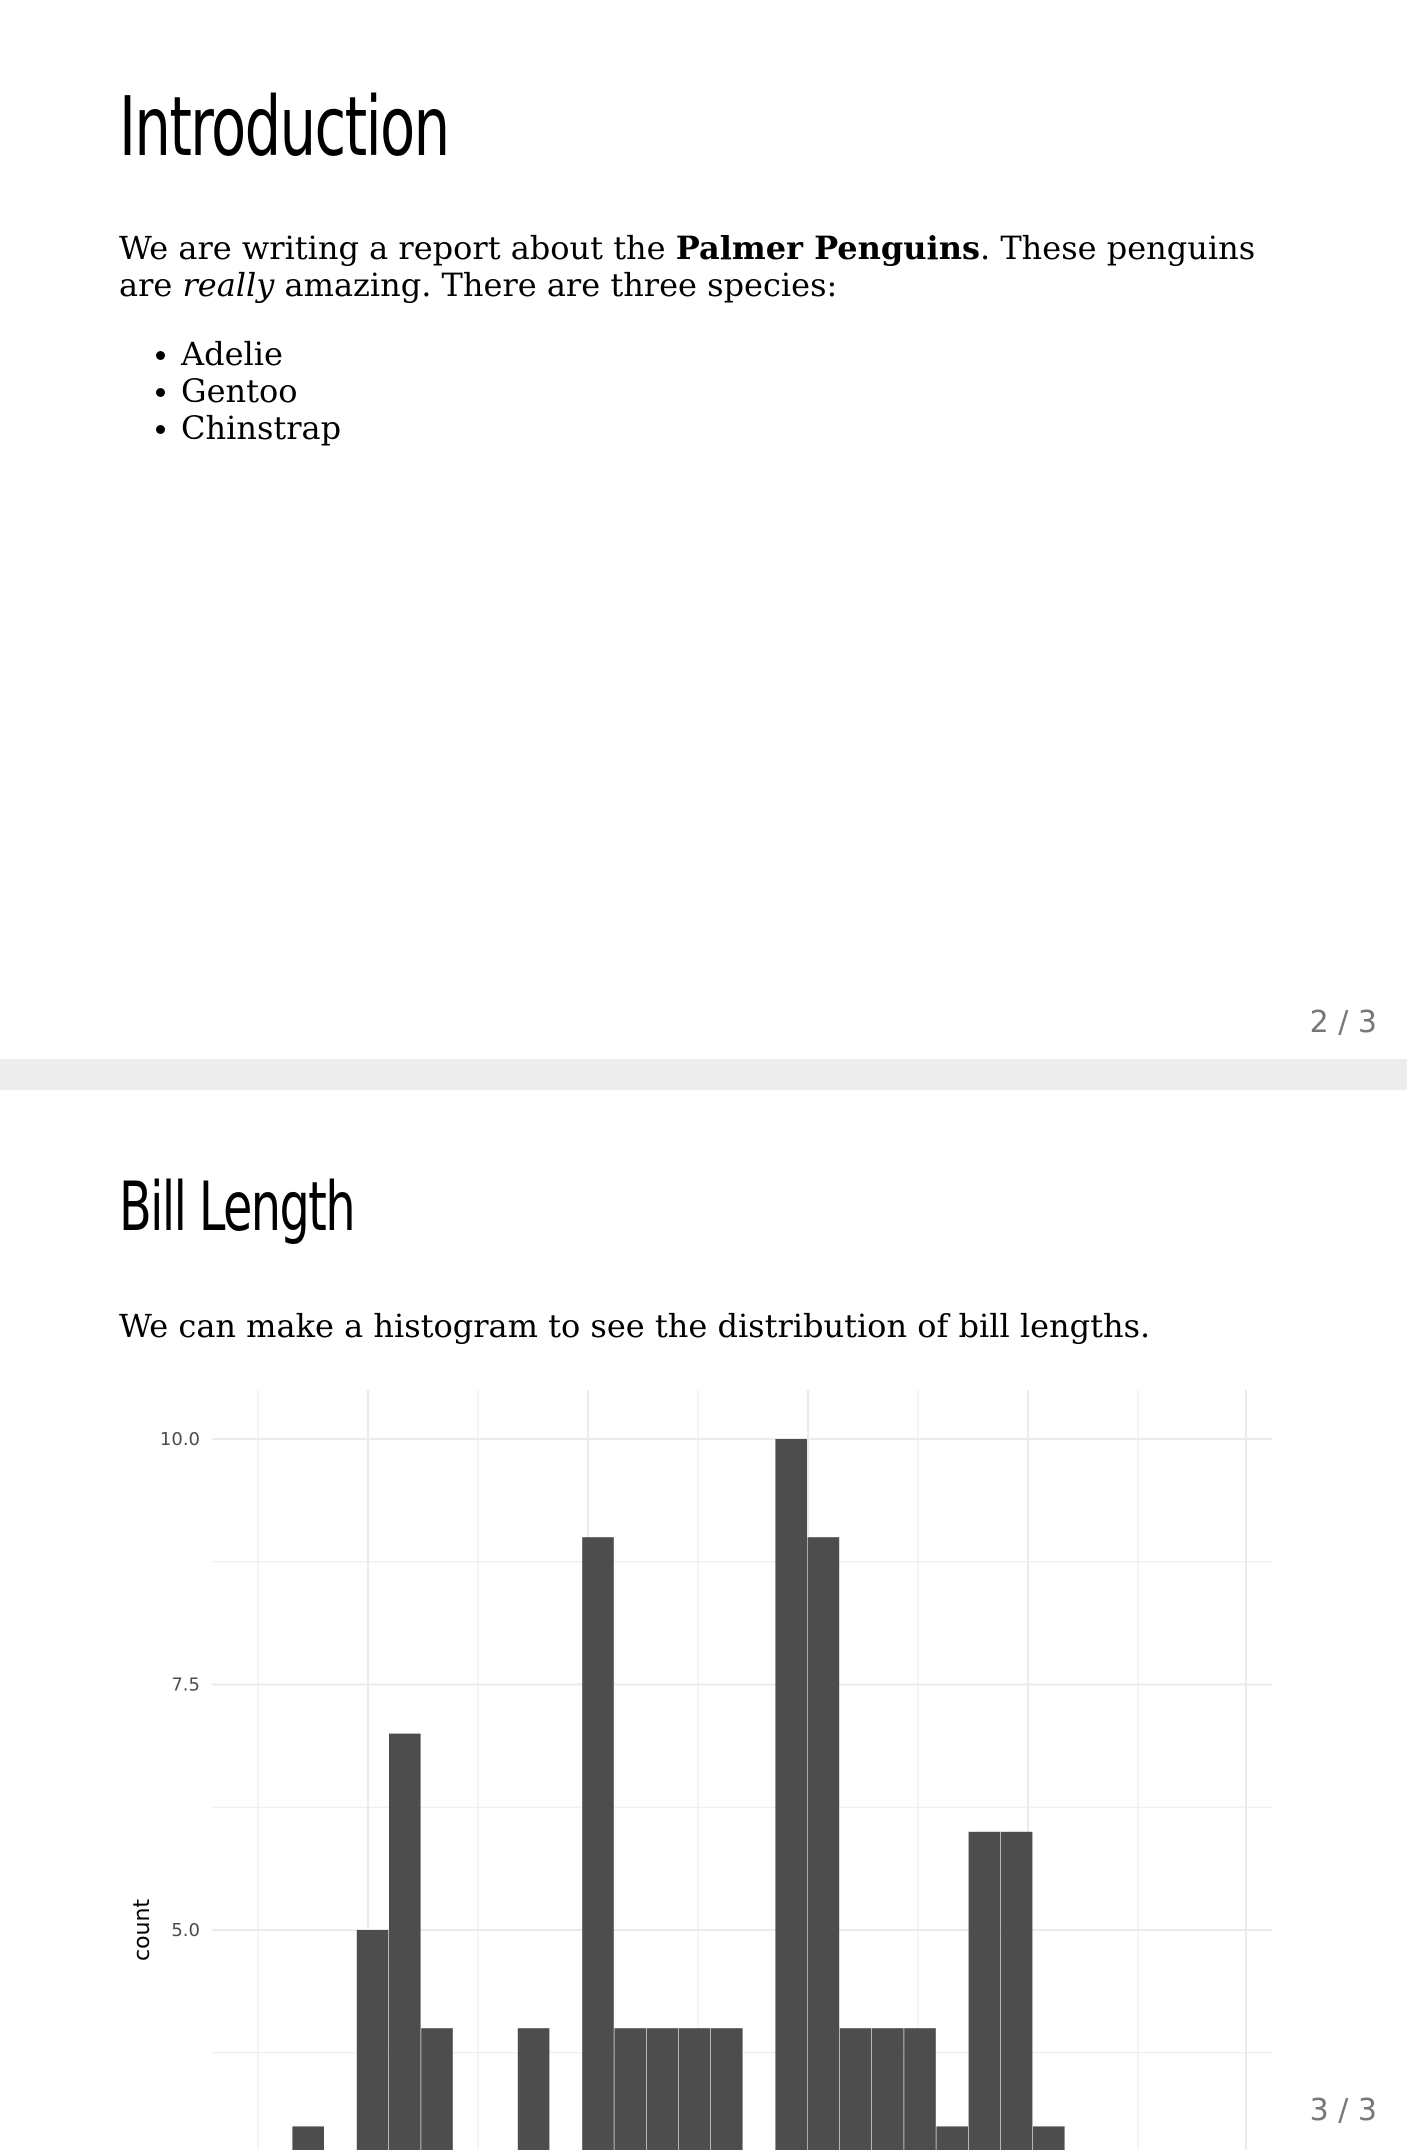  Describe the element at coordinates (228, 285) in the screenshot. I see `intro-italic-text: really` at that location.